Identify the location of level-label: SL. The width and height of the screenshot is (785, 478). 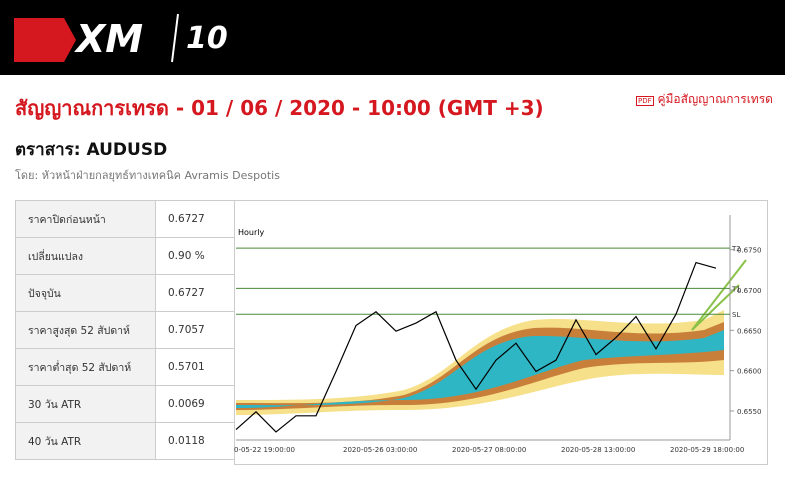
(736, 315).